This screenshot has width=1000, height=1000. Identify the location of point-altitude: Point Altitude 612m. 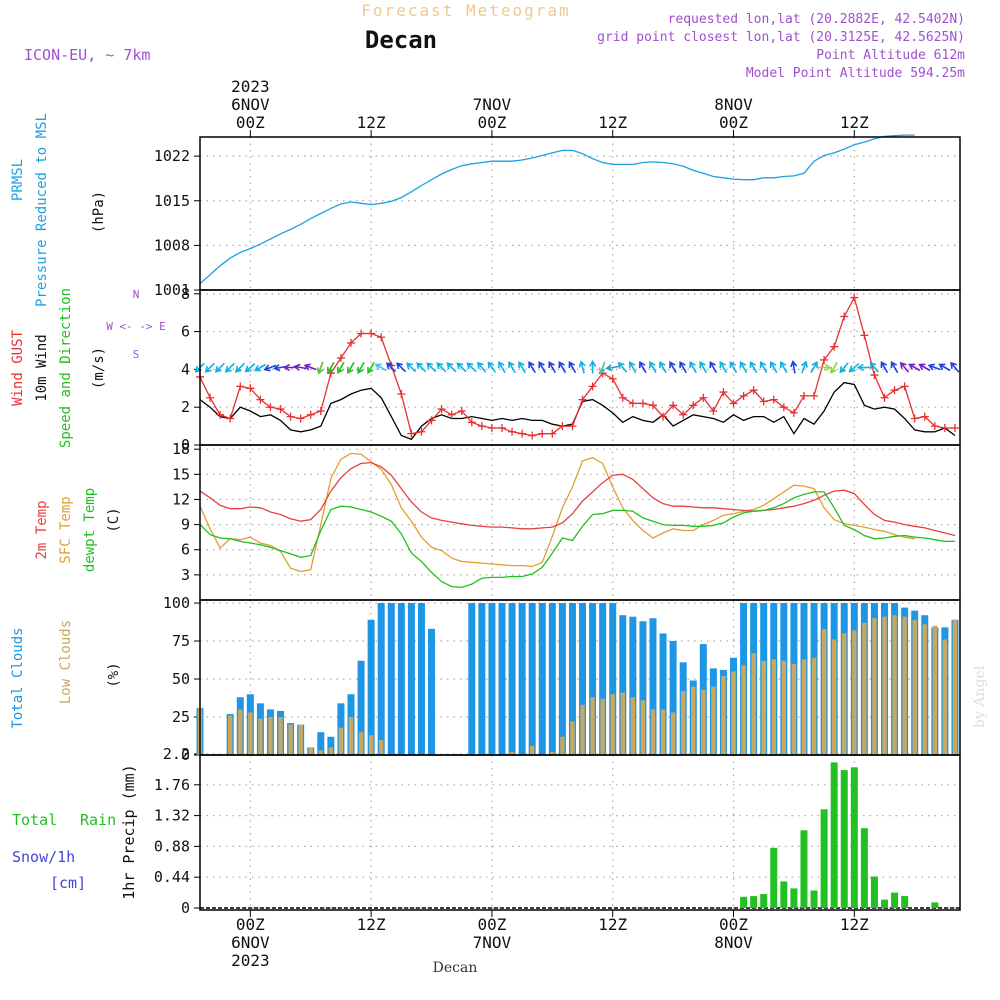
(890, 55).